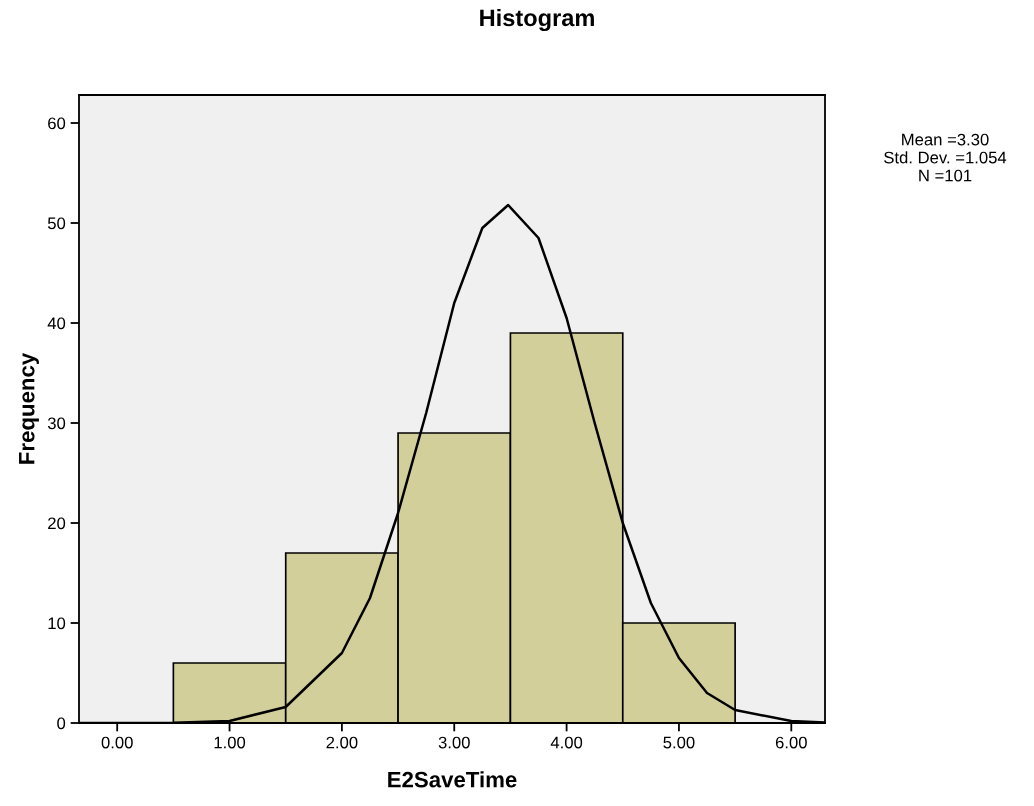 Image resolution: width=1034 pixels, height=806 pixels. What do you see at coordinates (791, 742) in the screenshot?
I see `x-tick-label: 6.00` at bounding box center [791, 742].